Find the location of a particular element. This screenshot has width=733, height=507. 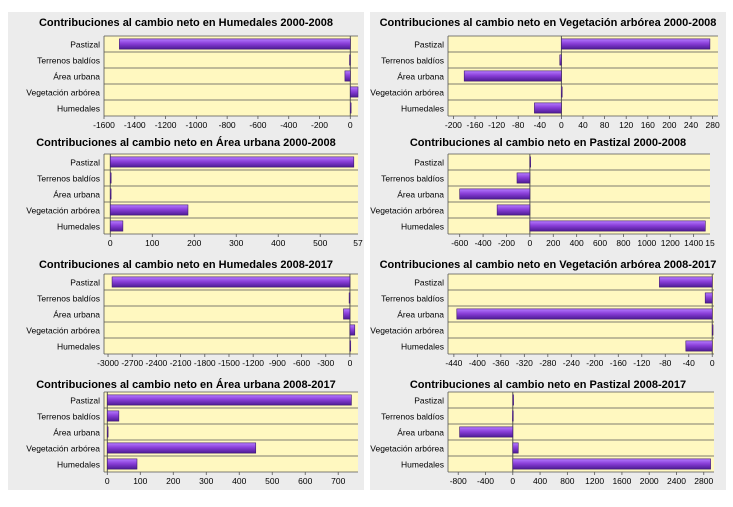

x-tick-label: -360 is located at coordinates (500, 363).